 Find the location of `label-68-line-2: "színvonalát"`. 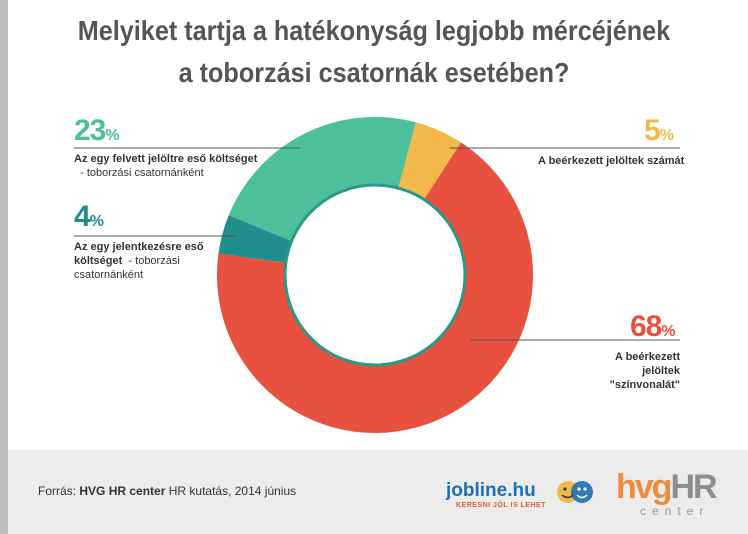

label-68-line-2: "színvonalát" is located at coordinates (644, 385).